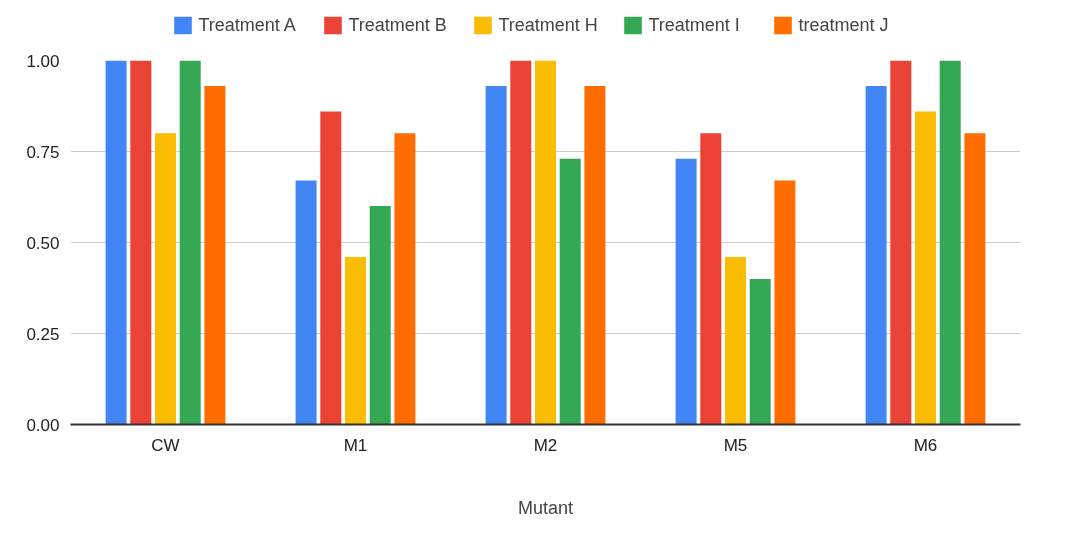 The width and height of the screenshot is (1070, 545). What do you see at coordinates (545, 445) in the screenshot?
I see `x-tick-label: M2` at bounding box center [545, 445].